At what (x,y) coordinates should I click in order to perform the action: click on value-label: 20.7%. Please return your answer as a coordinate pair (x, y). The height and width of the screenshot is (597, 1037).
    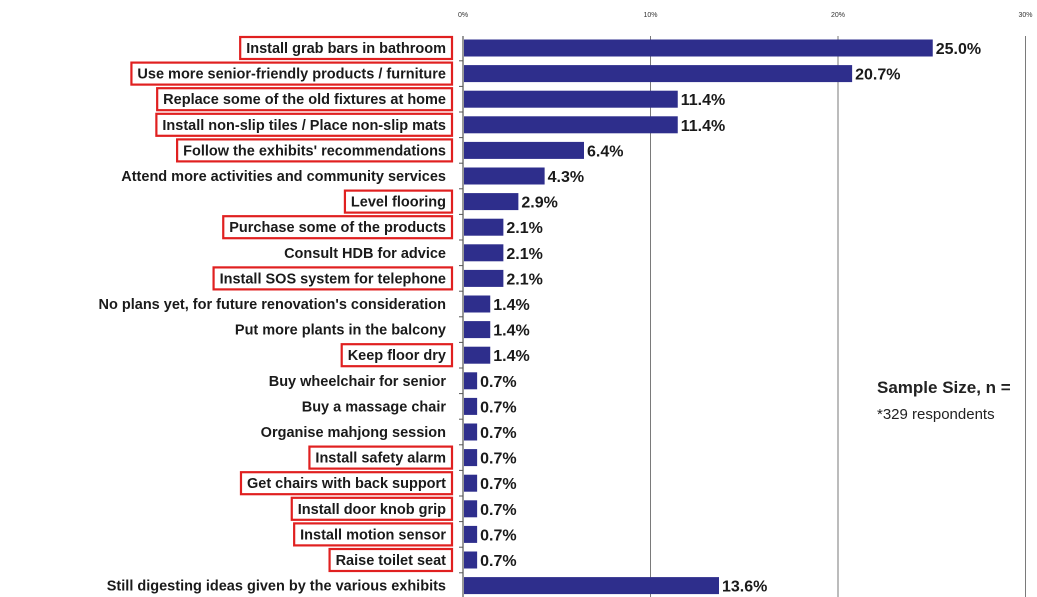
    Looking at the image, I should click on (877, 75).